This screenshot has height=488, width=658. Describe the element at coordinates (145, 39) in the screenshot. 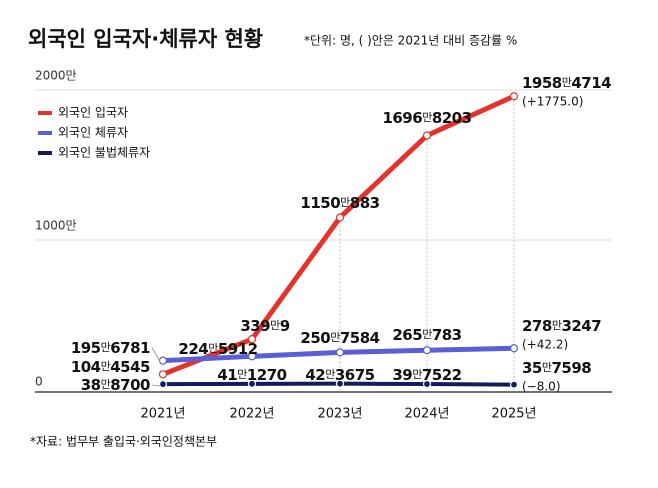

I see `chart-title: 외국인 입국자·체류자 현황` at that location.